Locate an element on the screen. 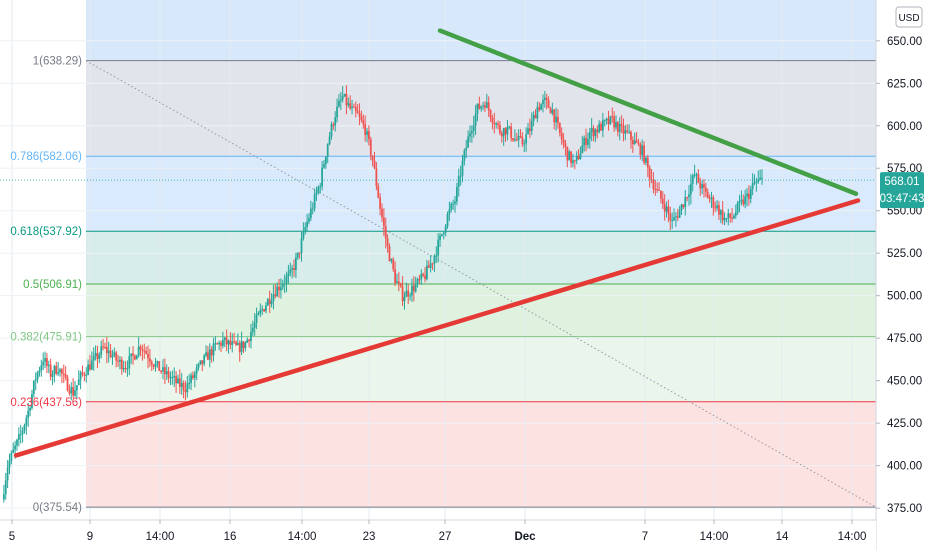  price-axis-bg is located at coordinates (904, 275).